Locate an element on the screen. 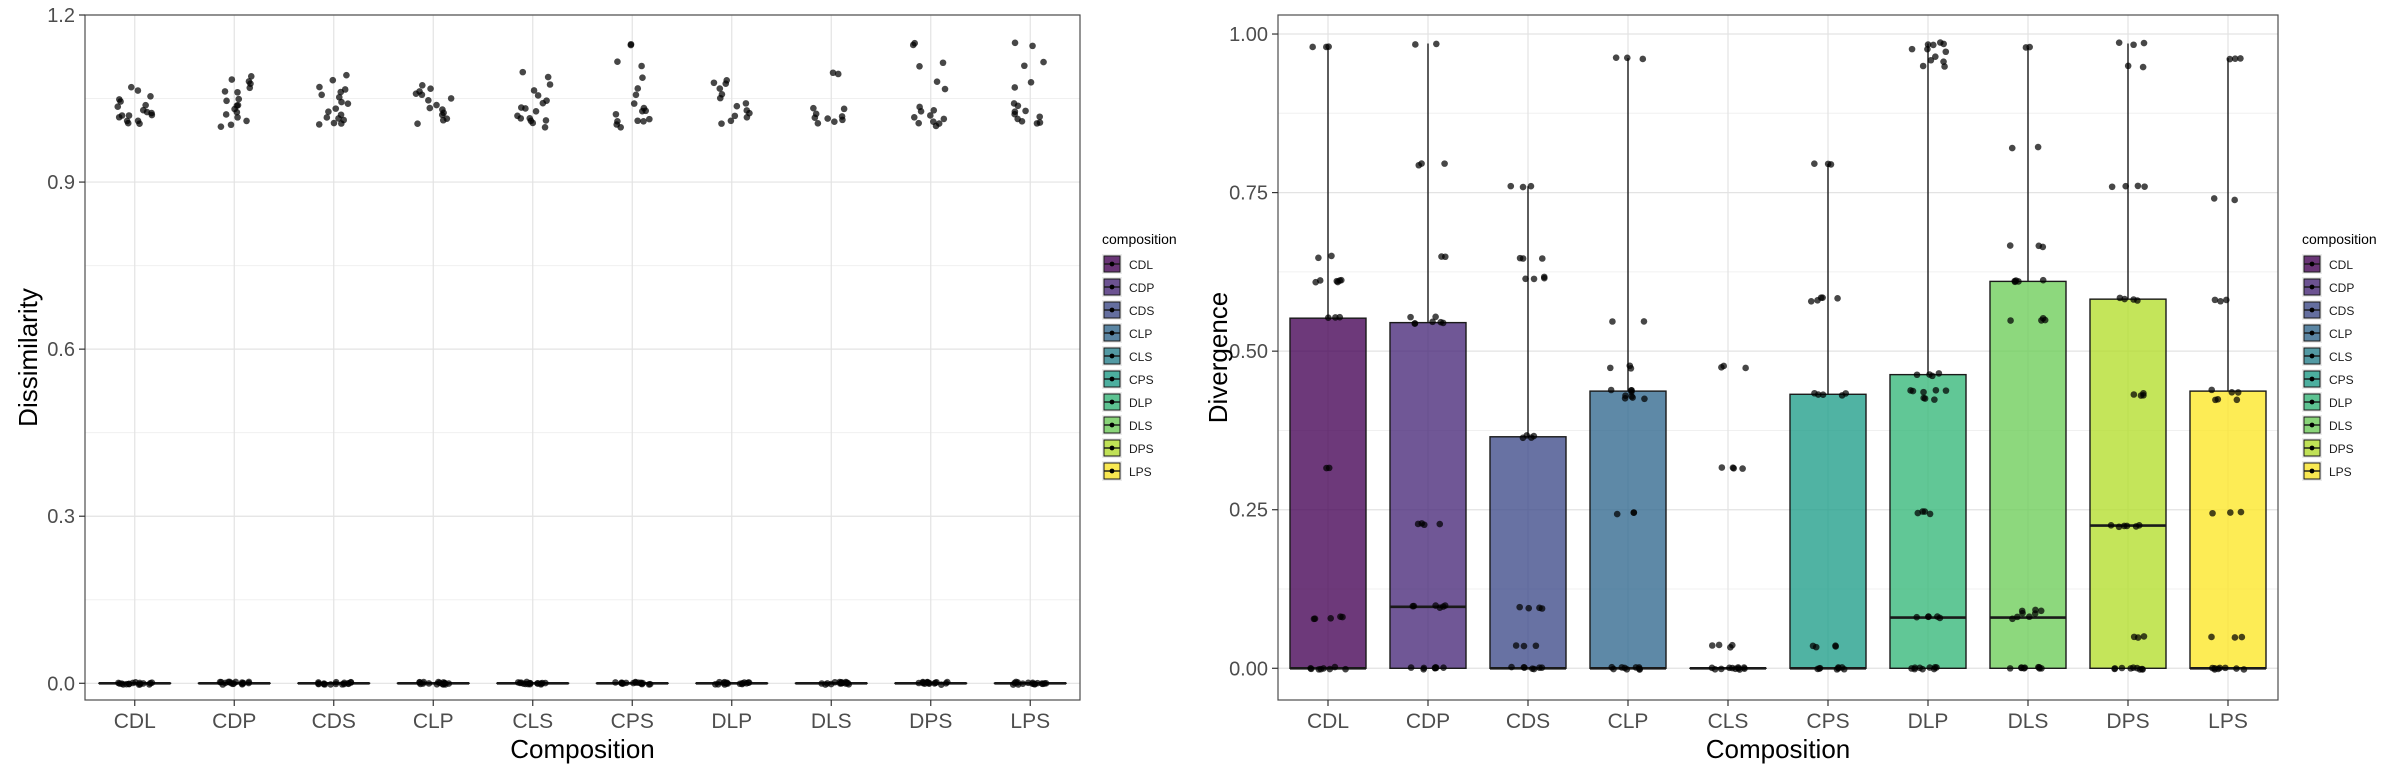 This screenshot has height=773, width=2400. legend-label-LPS: LPS is located at coordinates (1140, 472).